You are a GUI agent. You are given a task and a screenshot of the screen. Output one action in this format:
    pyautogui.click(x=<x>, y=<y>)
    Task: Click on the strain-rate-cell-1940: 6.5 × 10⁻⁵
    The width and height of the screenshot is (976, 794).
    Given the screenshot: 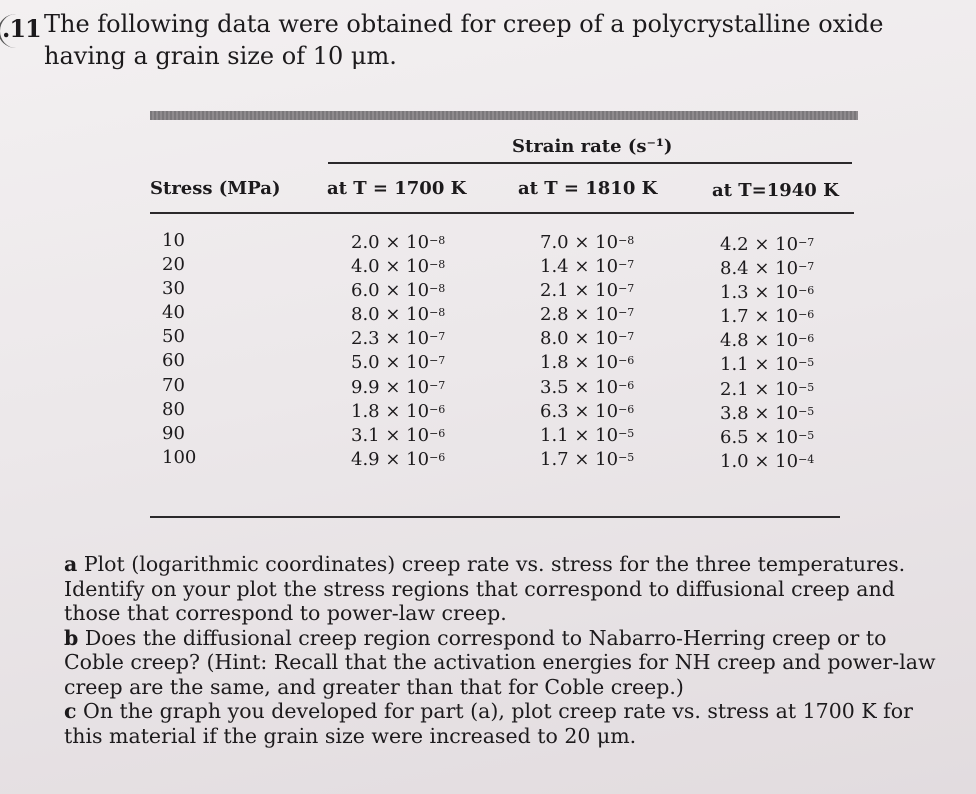 What is the action you would take?
    pyautogui.click(x=767, y=438)
    